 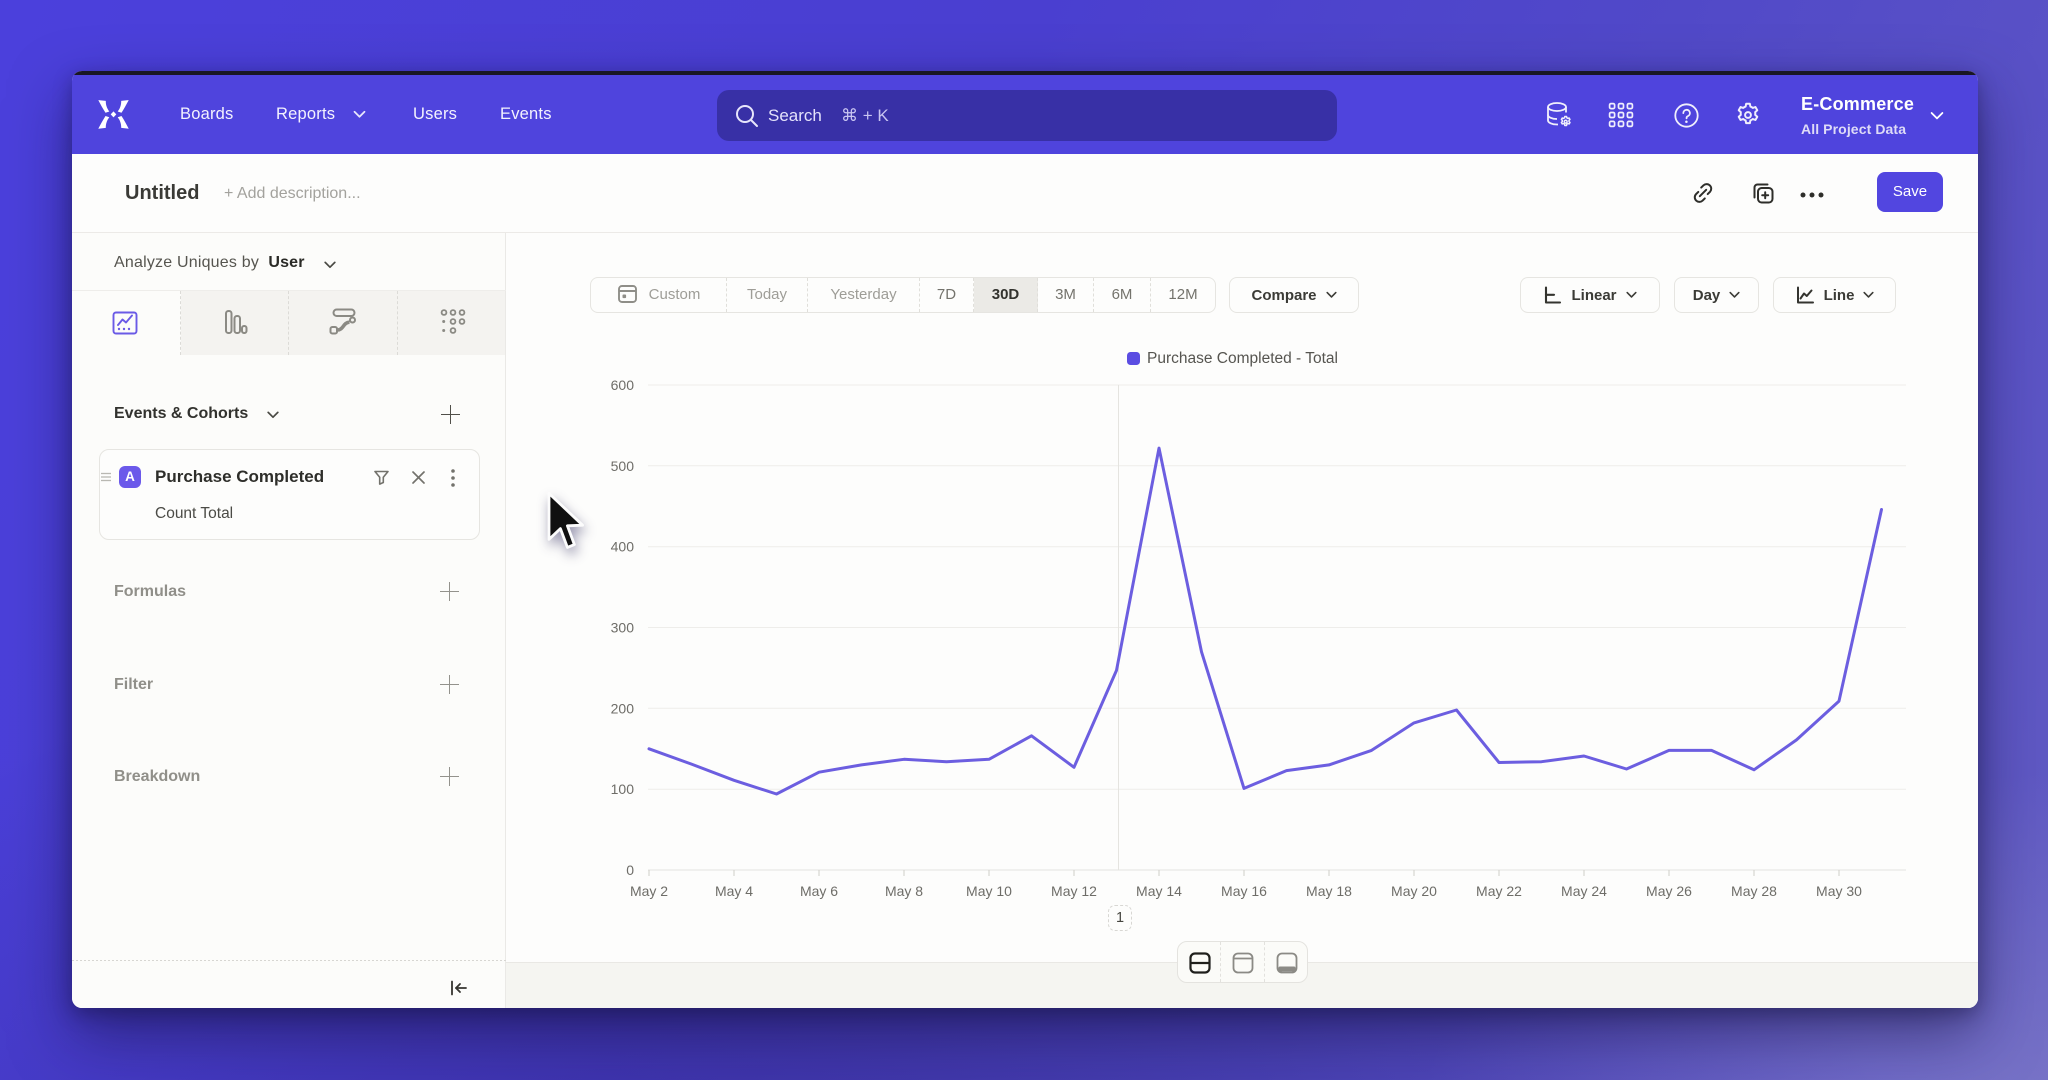 What do you see at coordinates (1584, 891) in the screenshot?
I see `svg-text: May 24` at bounding box center [1584, 891].